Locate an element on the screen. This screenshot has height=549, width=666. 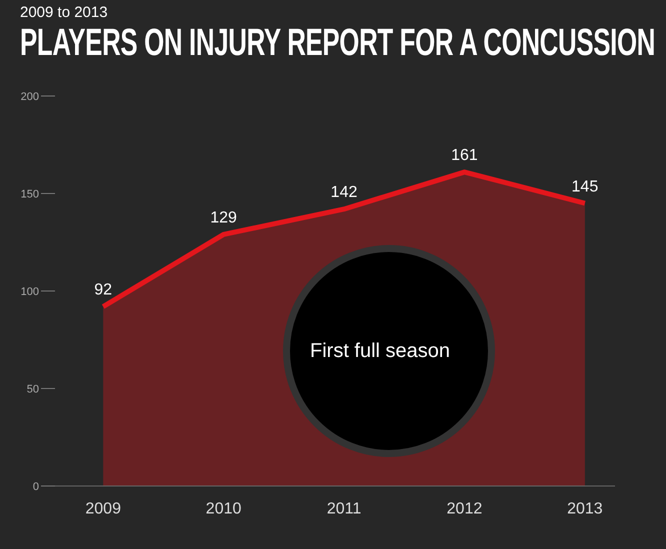
y-tick-label: 200 is located at coordinates (29, 96).